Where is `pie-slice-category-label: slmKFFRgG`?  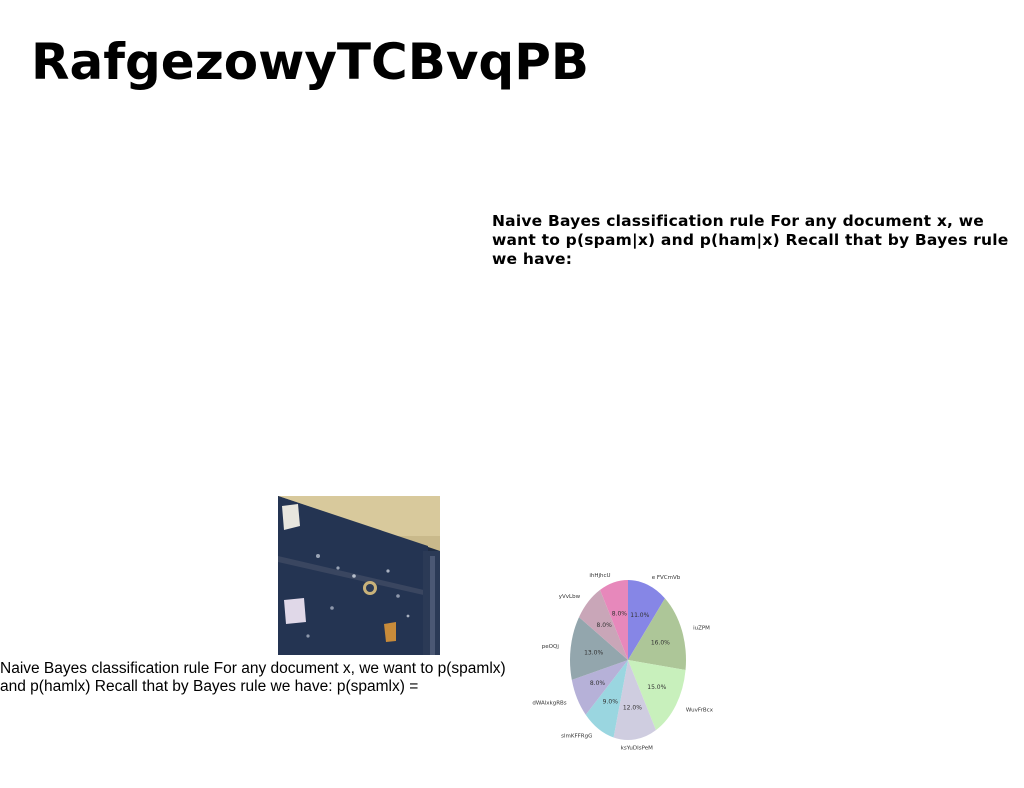 pie-slice-category-label: slmKFFRgG is located at coordinates (576, 737).